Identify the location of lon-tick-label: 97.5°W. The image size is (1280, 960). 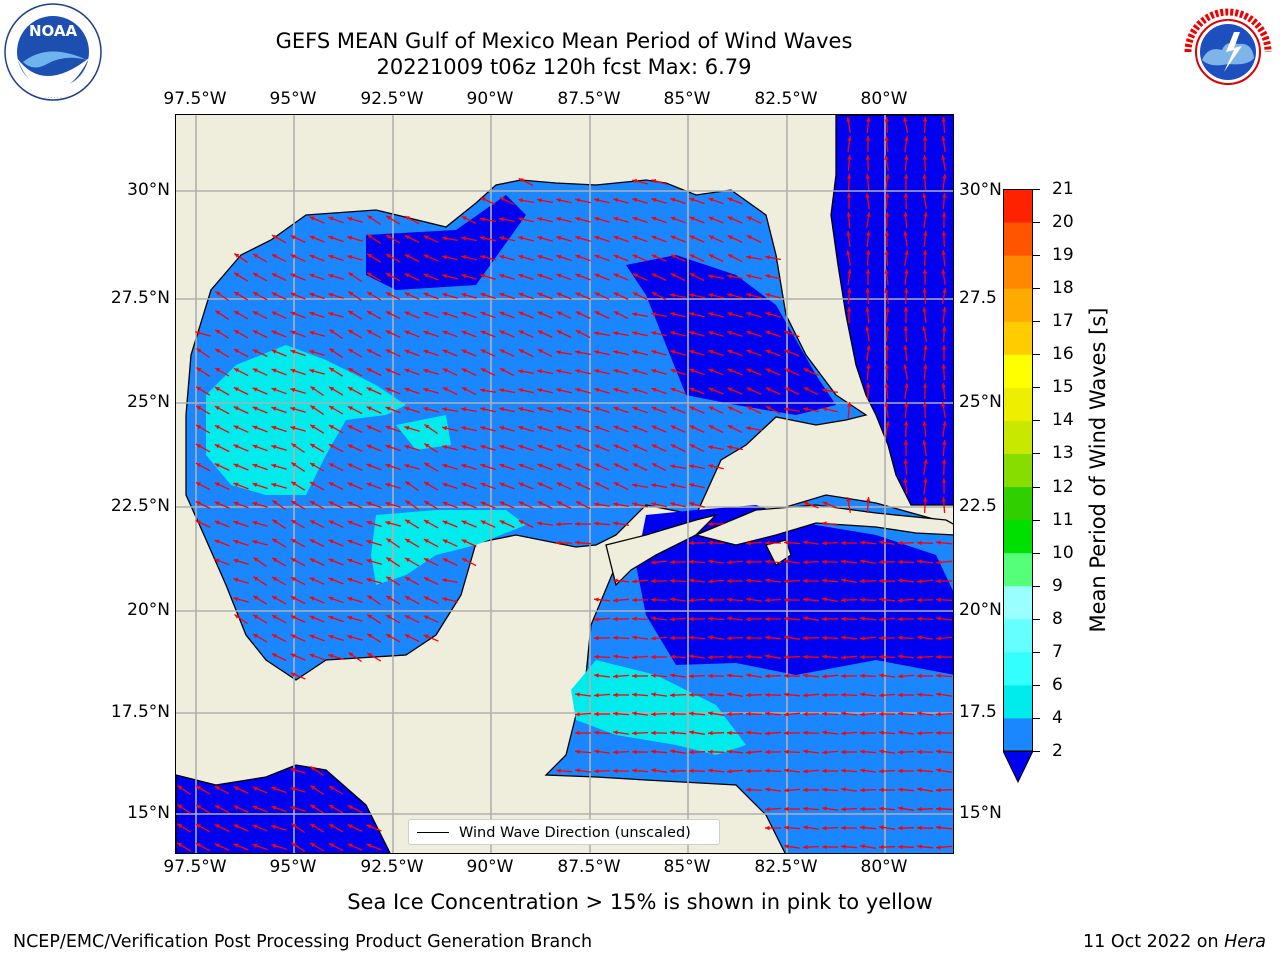
(195, 867).